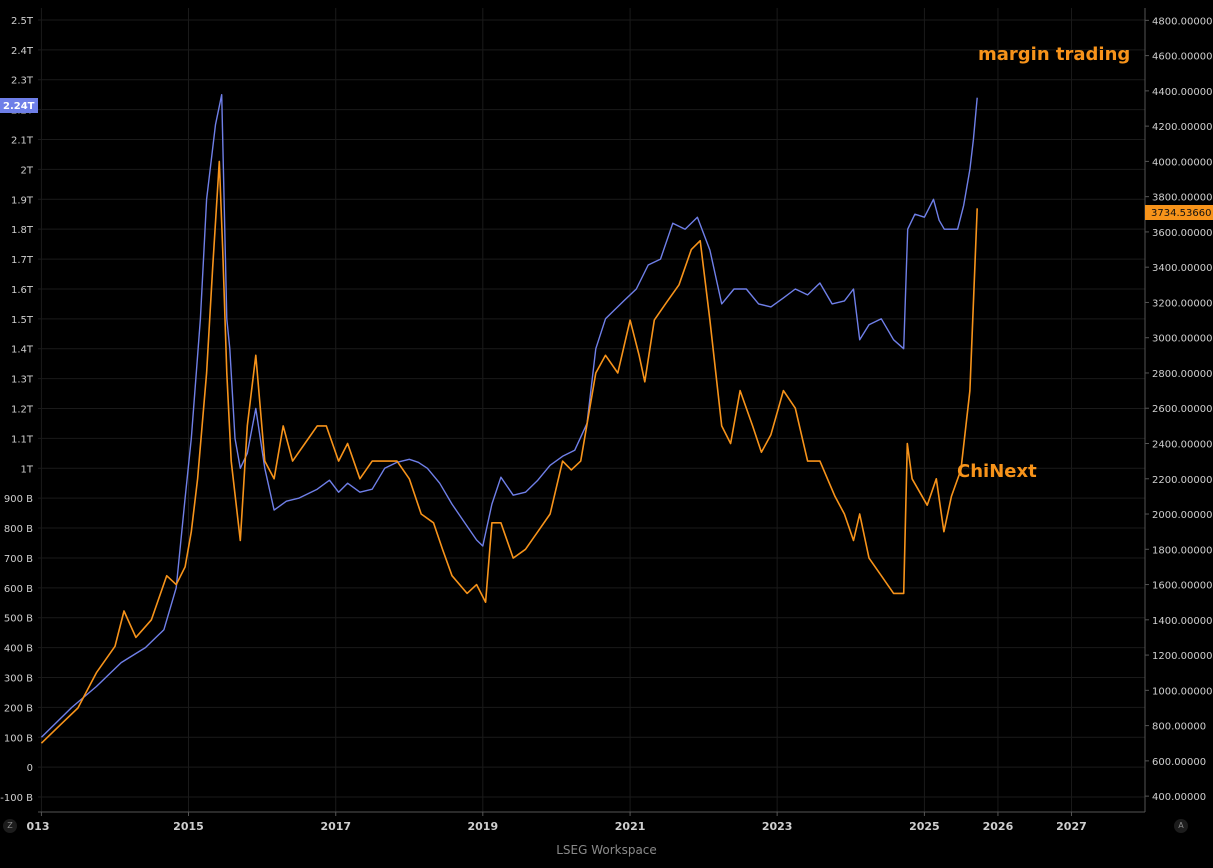 The image size is (1213, 868). What do you see at coordinates (22, 200) in the screenshot?
I see `left-tick-label: 1.9T` at bounding box center [22, 200].